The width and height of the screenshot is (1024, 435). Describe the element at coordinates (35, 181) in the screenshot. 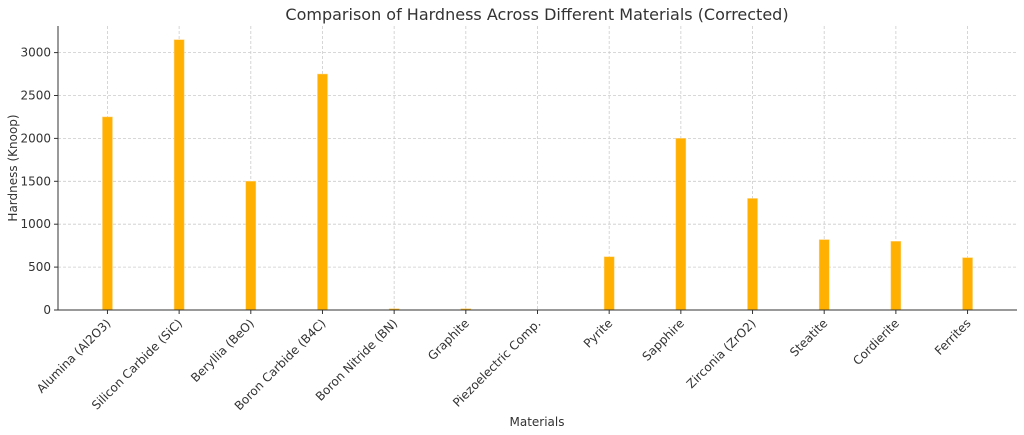

I see `y-tick-label: 1500` at that location.